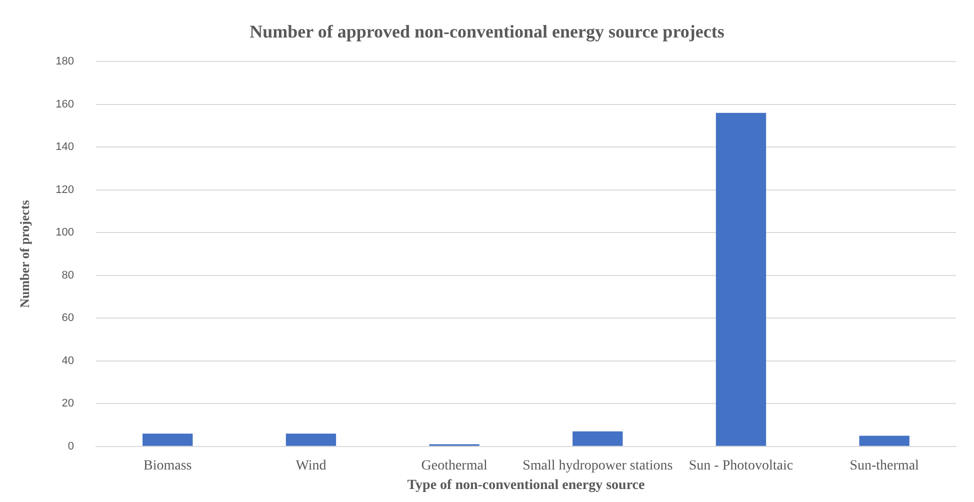 The width and height of the screenshot is (974, 502). Describe the element at coordinates (168, 466) in the screenshot. I see `x-tick-label: Biomass` at that location.